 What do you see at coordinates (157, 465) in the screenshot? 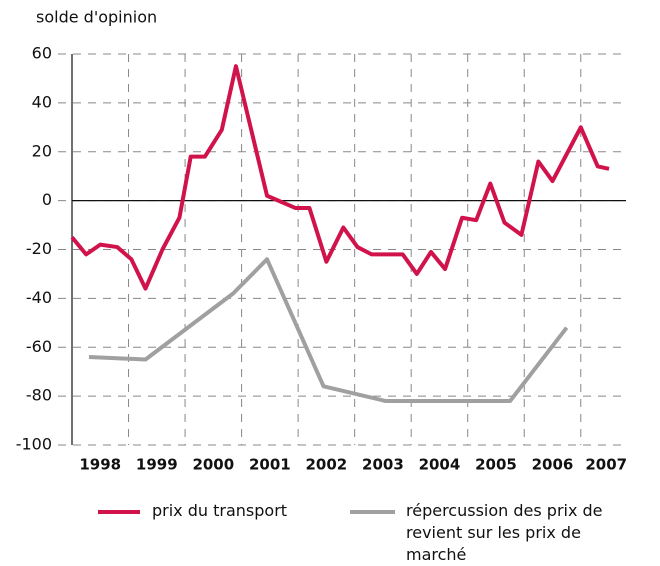
I see `x-tick-label: 1999` at bounding box center [157, 465].